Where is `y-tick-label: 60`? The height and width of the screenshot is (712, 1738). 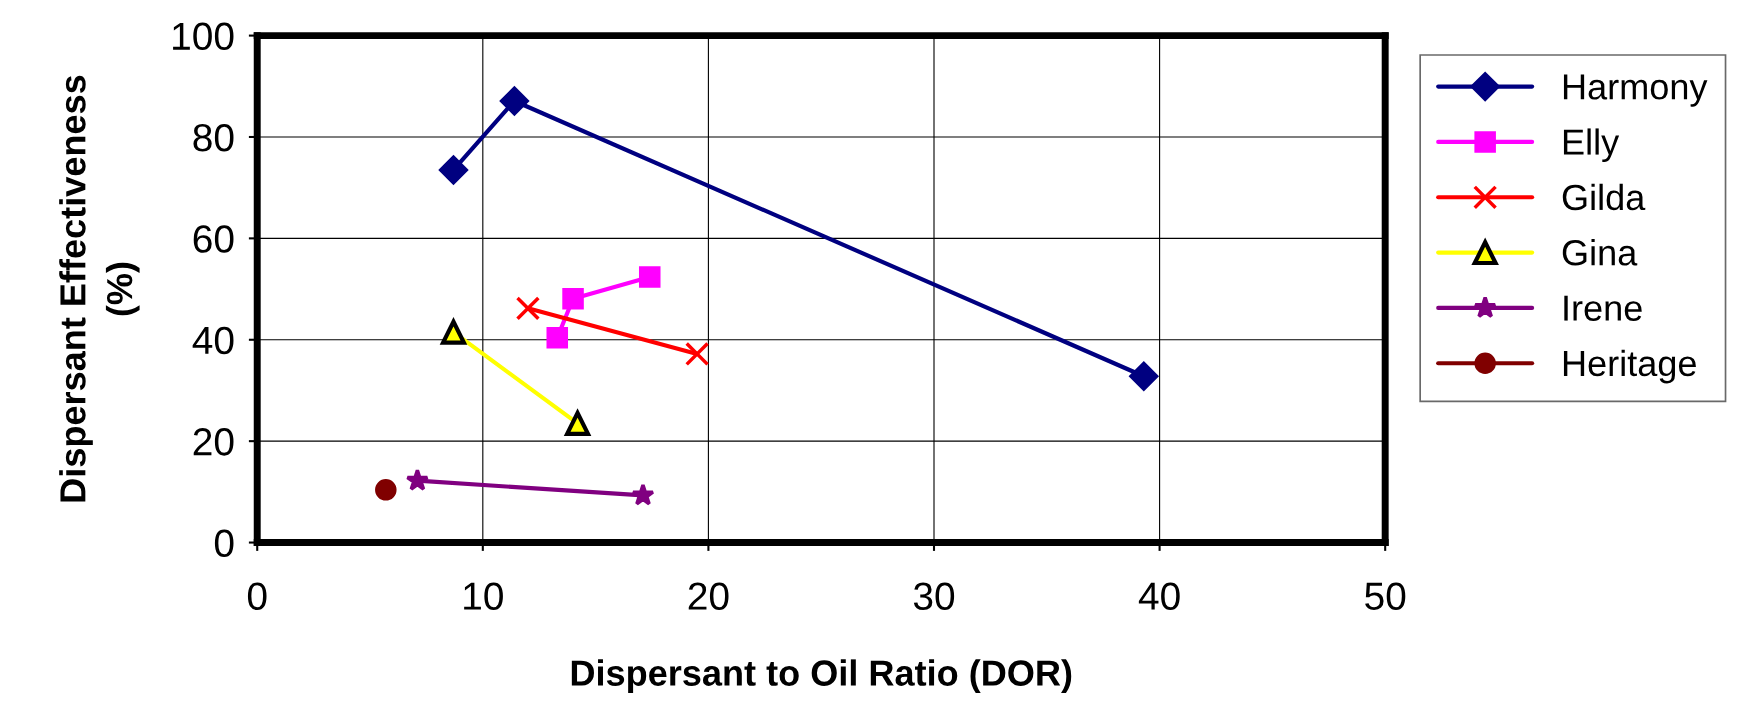 y-tick-label: 60 is located at coordinates (213, 239).